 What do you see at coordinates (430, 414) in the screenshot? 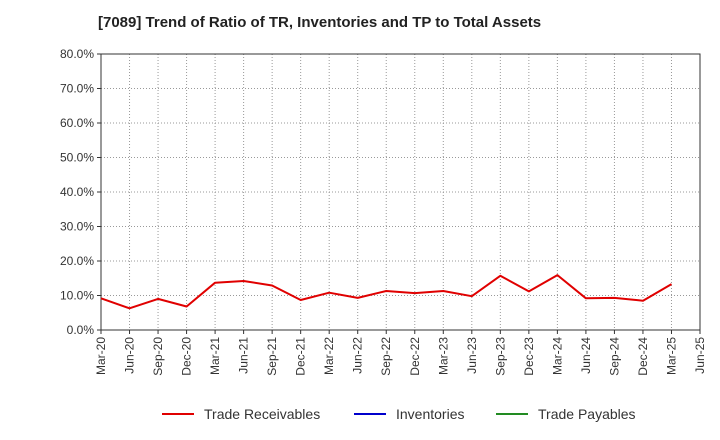
I see `legend-label-inventories: Inventories` at bounding box center [430, 414].